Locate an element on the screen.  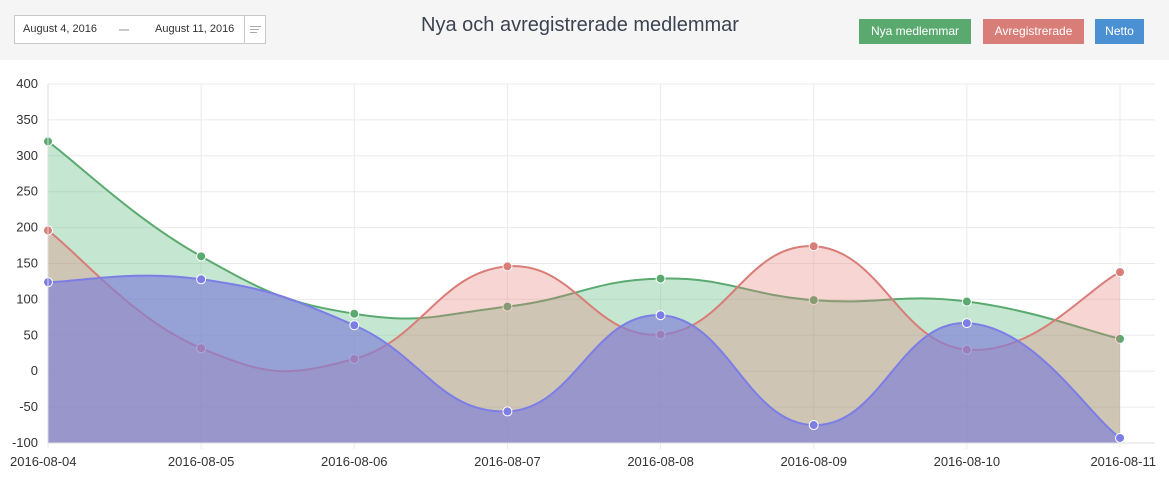
date-start: August 4, 2016 is located at coordinates (60, 29).